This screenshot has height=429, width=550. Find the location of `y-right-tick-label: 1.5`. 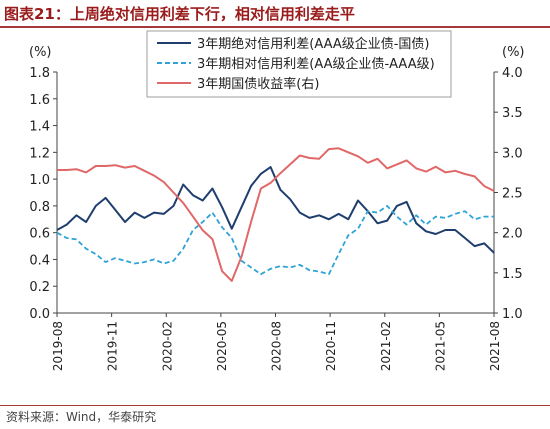

y-right-tick-label: 1.5 is located at coordinates (512, 274).